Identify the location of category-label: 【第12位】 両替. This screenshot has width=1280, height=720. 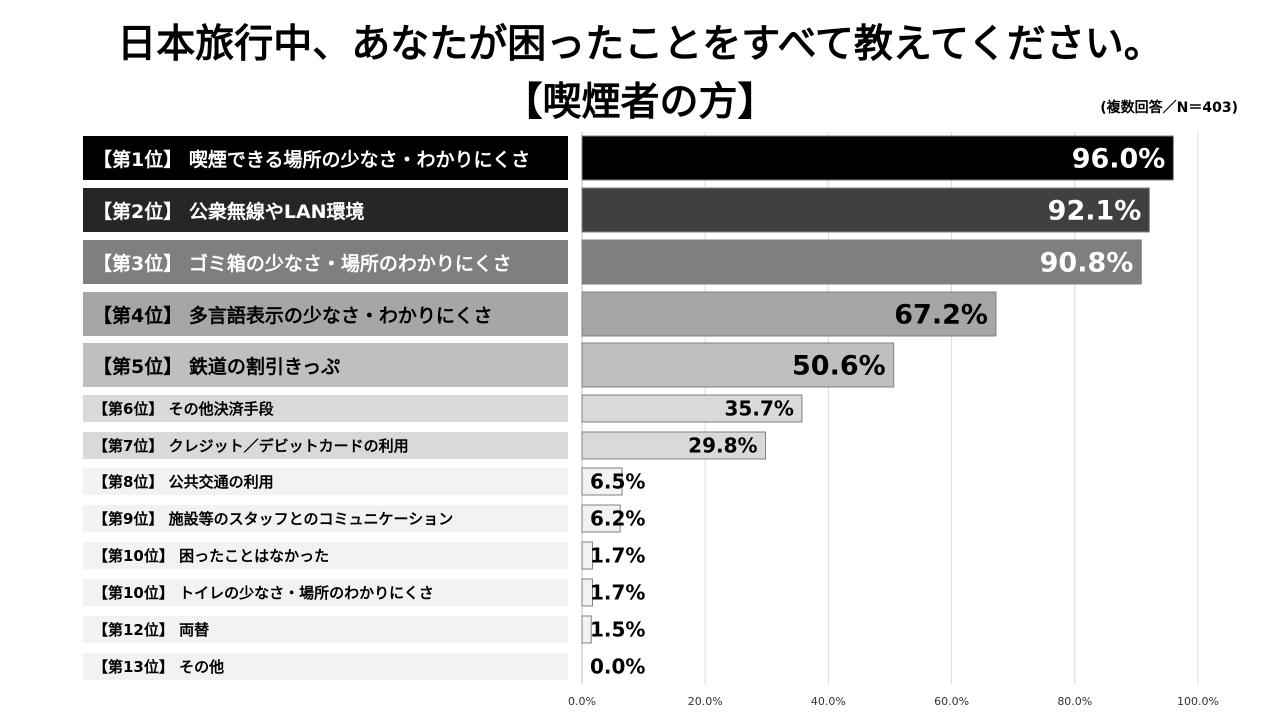
(325, 629).